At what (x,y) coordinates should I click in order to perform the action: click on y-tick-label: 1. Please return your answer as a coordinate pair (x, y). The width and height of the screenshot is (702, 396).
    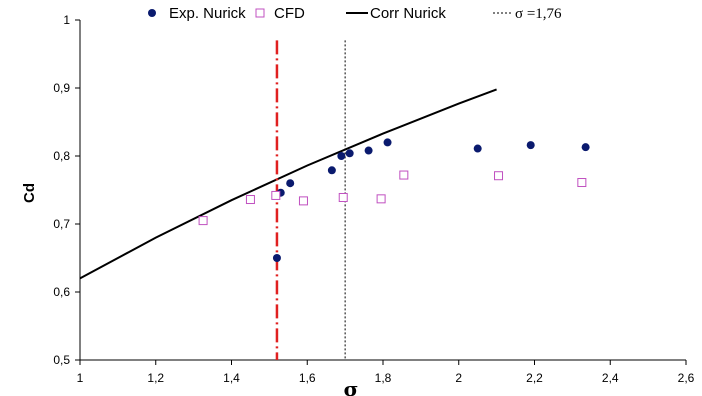
    Looking at the image, I should click on (66, 20).